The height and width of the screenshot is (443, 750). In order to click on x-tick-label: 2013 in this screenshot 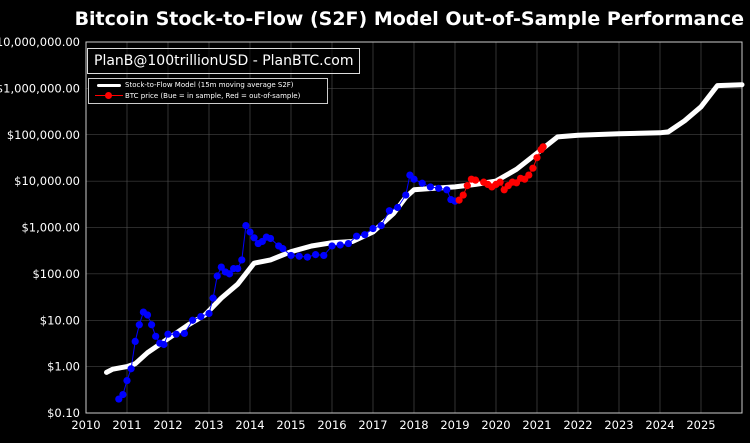, I will do `click(208, 425)`.